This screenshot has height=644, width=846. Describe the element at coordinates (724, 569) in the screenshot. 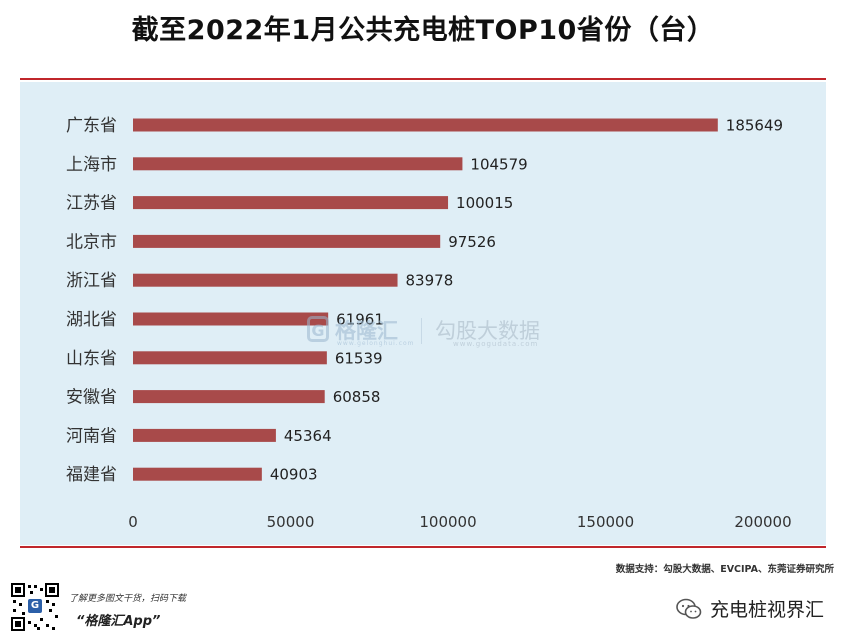

I see `data-source-note: 数据支持：勾股大数据、EVCIPA、东莞证券研究所` at that location.